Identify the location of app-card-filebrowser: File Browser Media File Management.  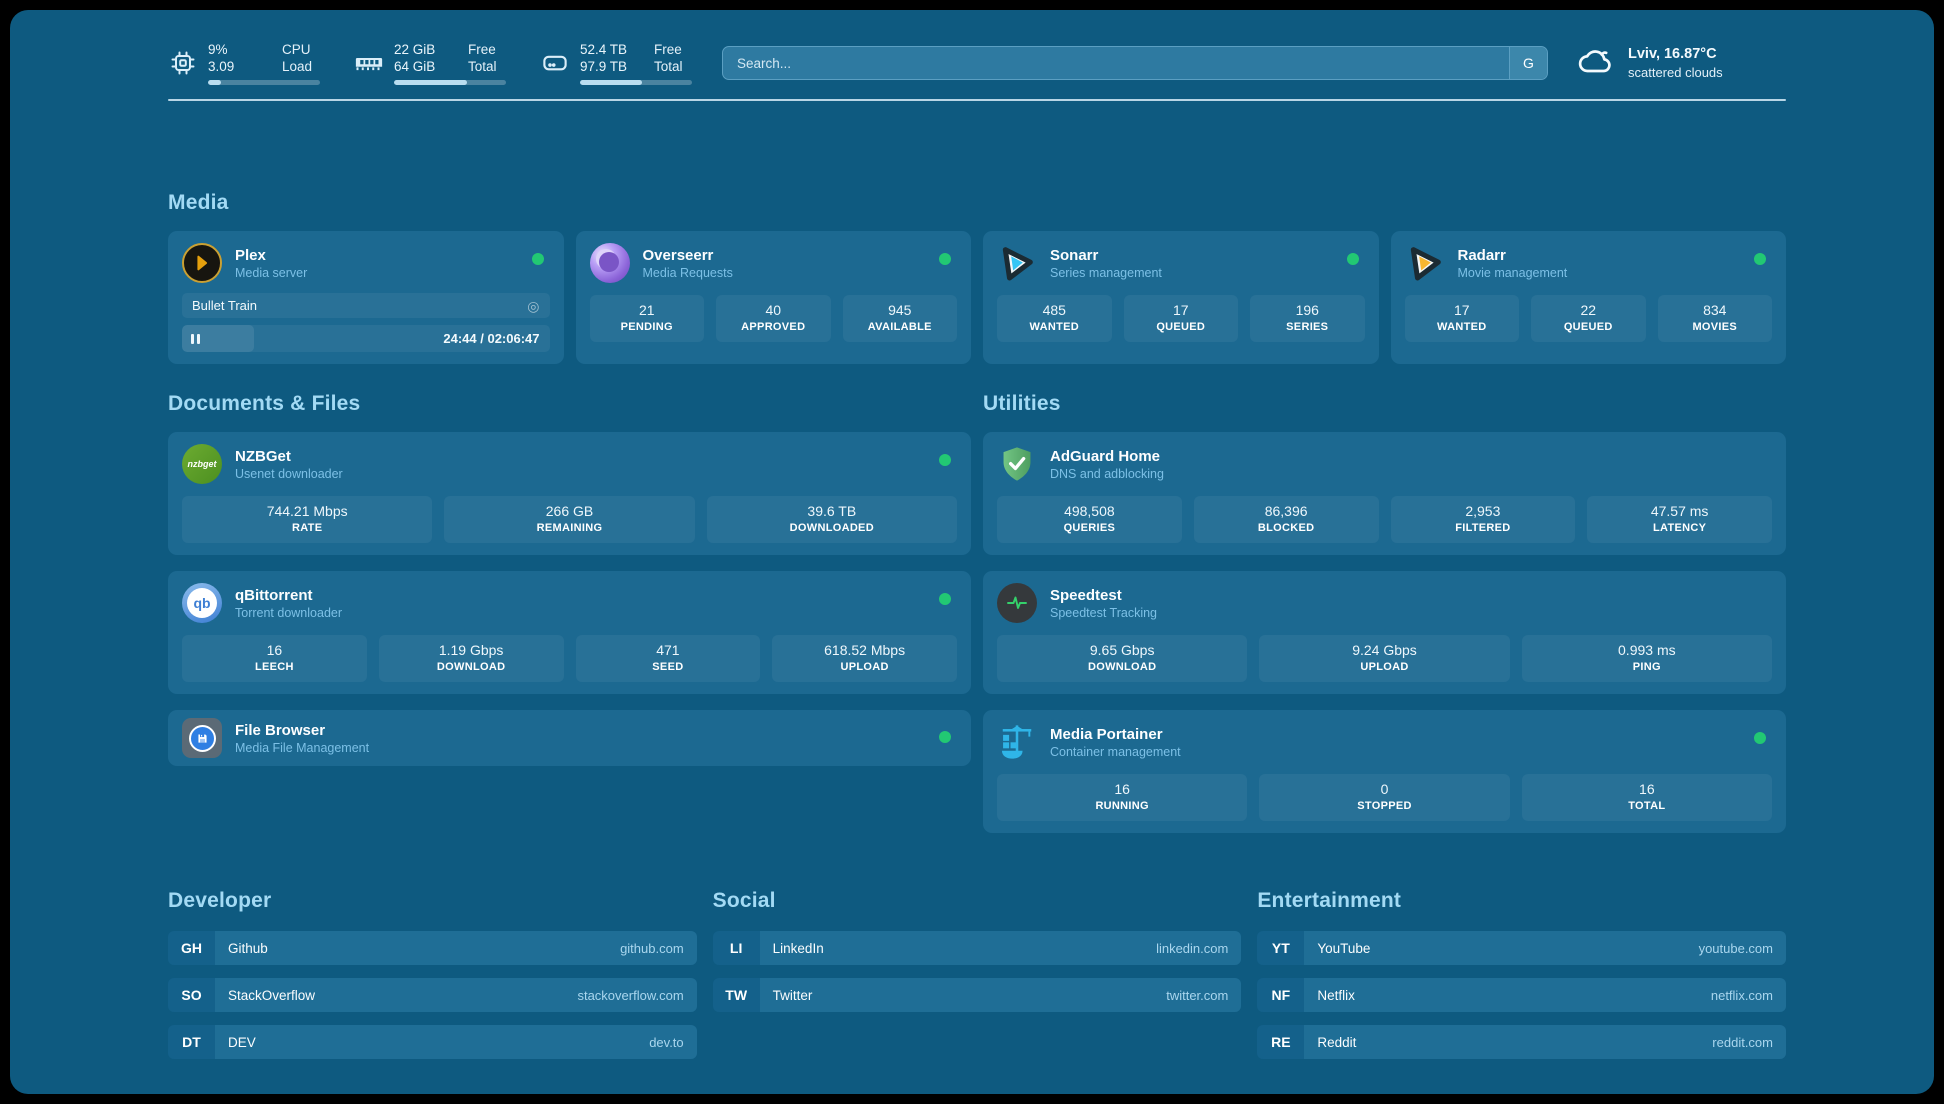
(569, 738).